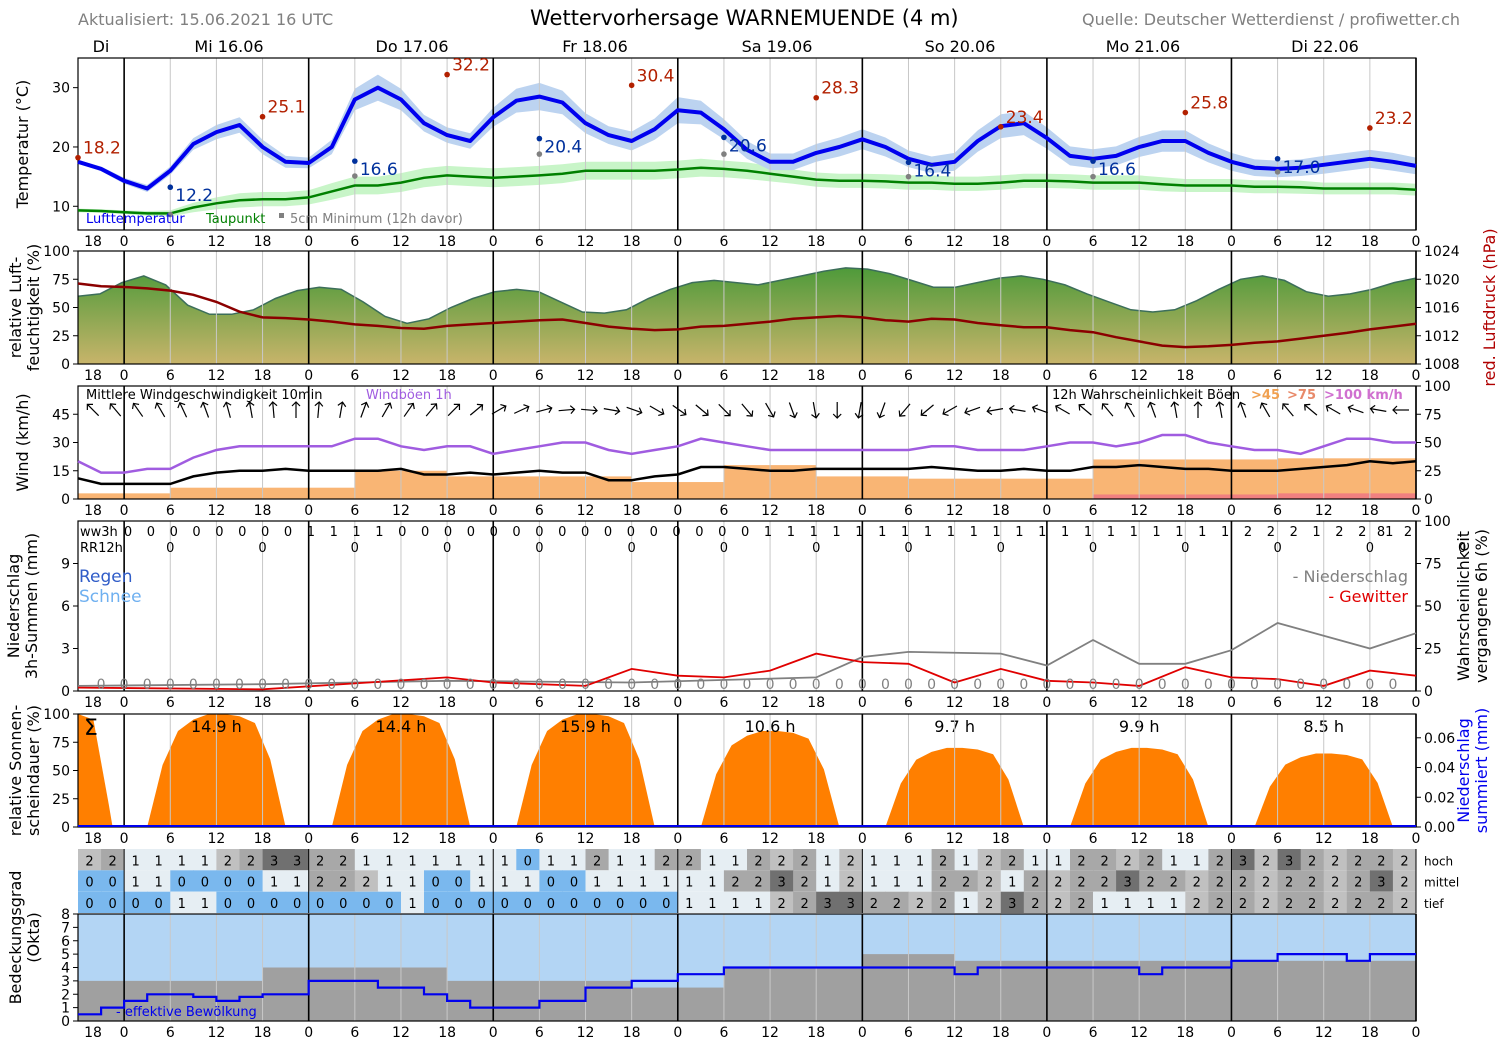 The image size is (1504, 1047). What do you see at coordinates (747, 473) in the screenshot?
I see `wind-mean-line` at bounding box center [747, 473].